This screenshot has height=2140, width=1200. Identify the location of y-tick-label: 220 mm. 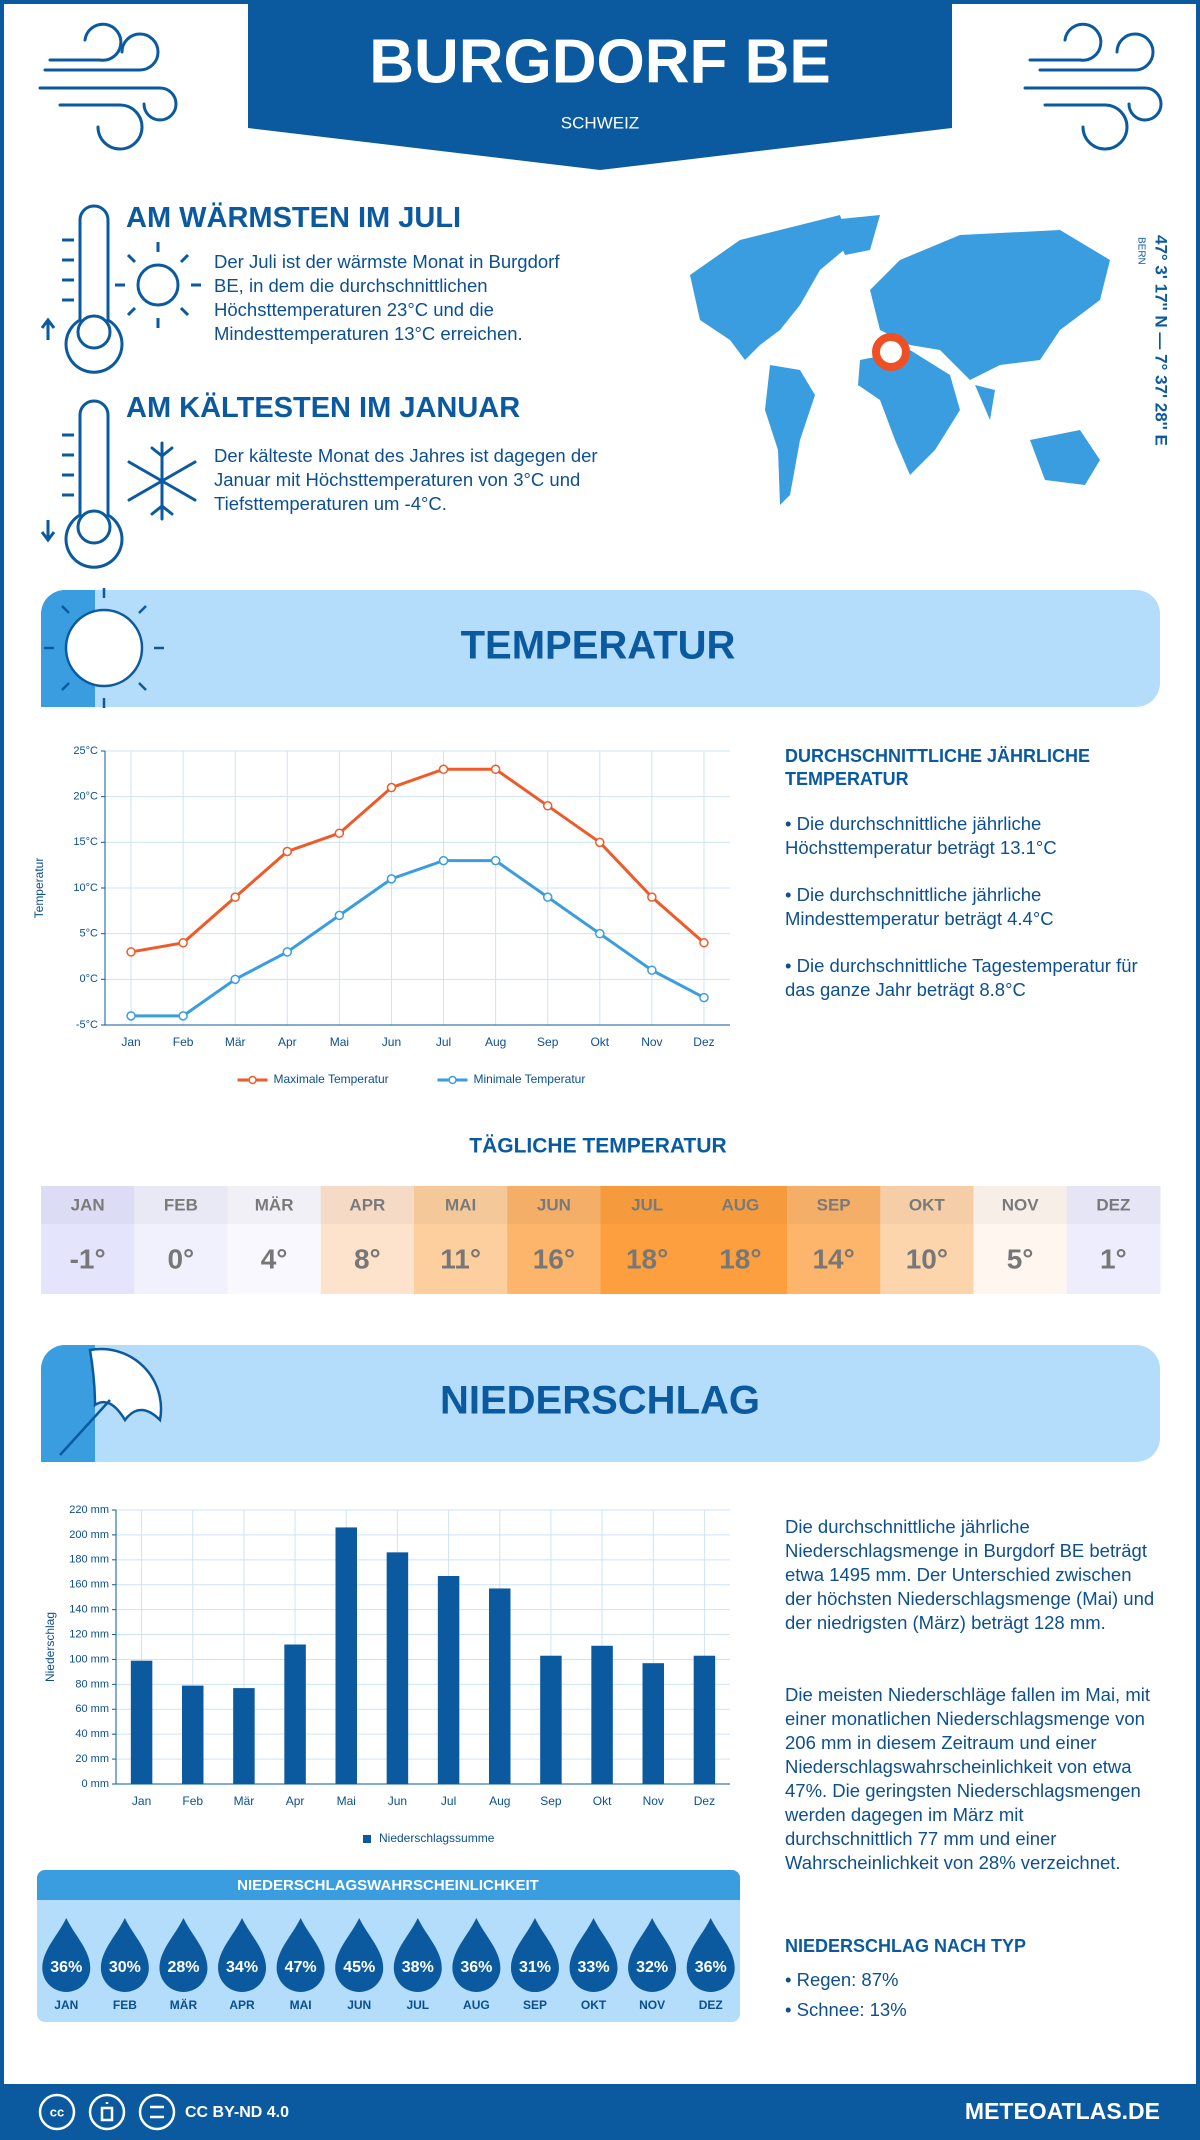
(89, 1510).